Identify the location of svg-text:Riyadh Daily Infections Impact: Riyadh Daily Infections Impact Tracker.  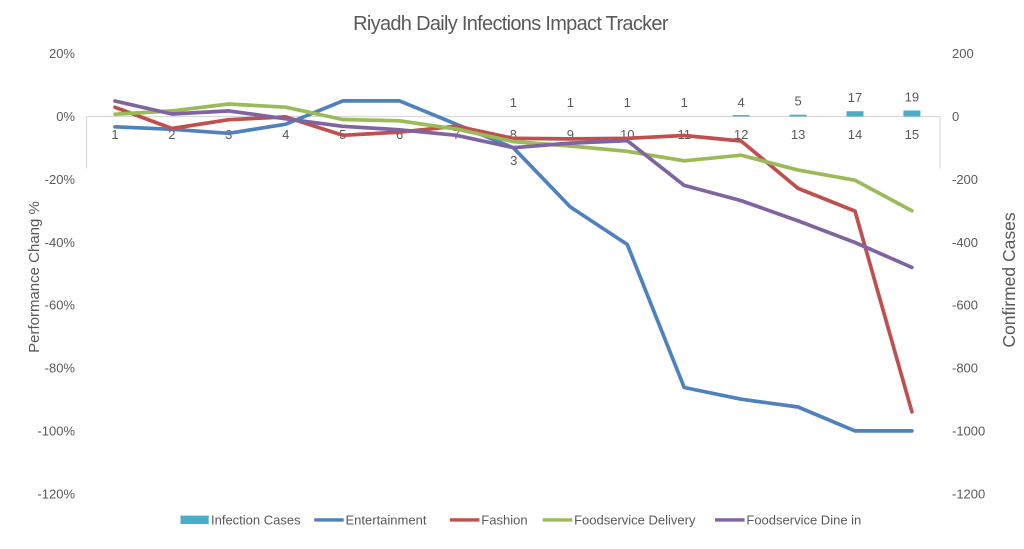
(511, 24).